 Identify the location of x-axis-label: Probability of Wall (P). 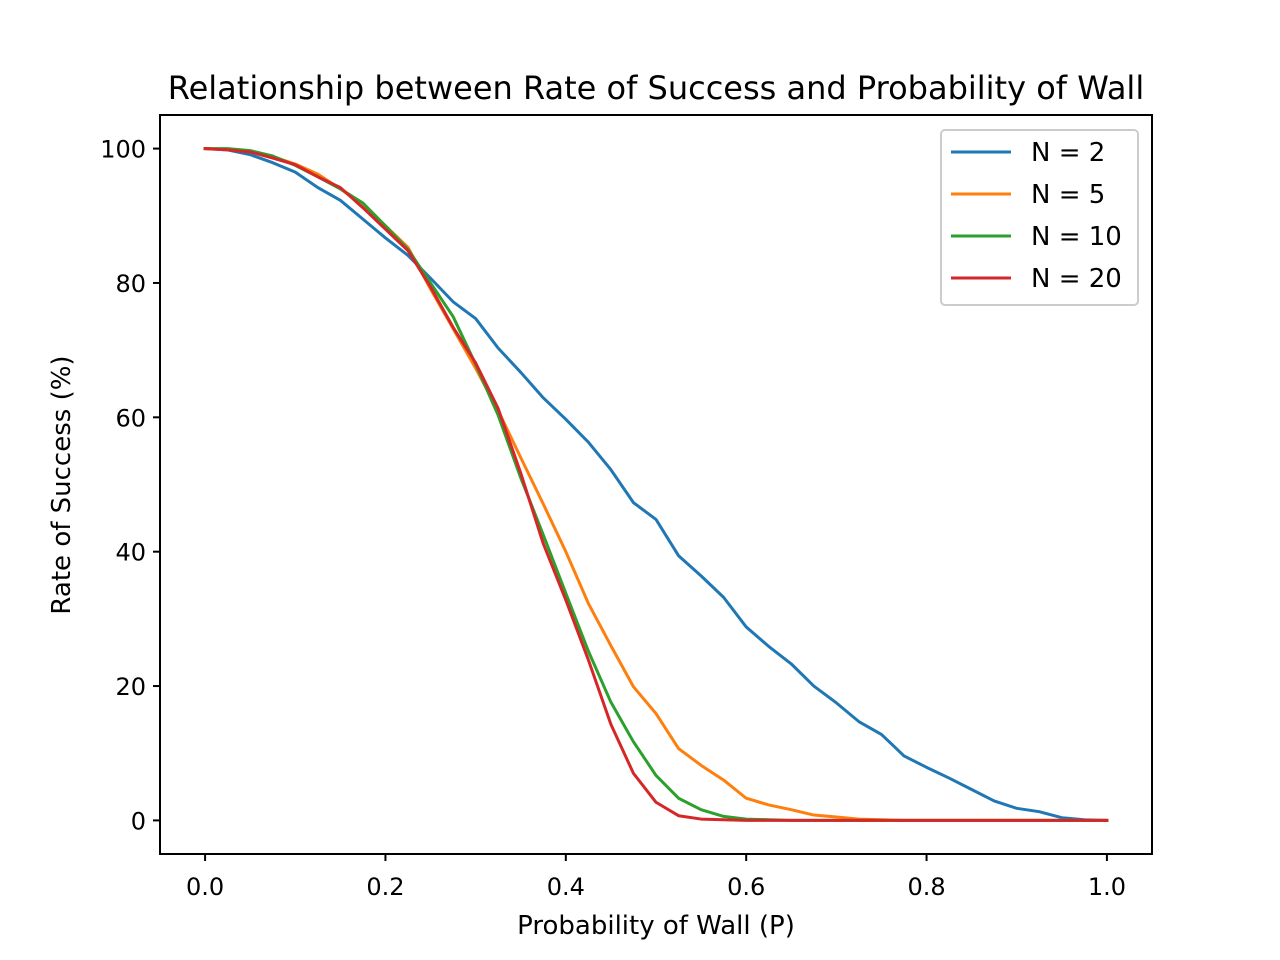
(656, 926).